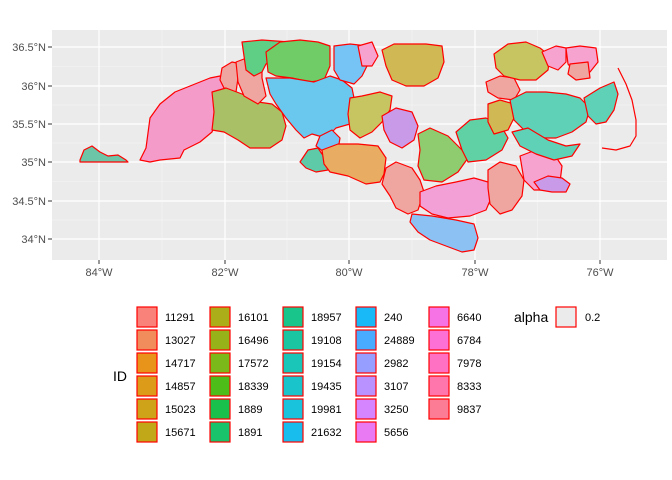 The width and height of the screenshot is (672, 480). What do you see at coordinates (180, 410) in the screenshot?
I see `legend-label: 15023` at bounding box center [180, 410].